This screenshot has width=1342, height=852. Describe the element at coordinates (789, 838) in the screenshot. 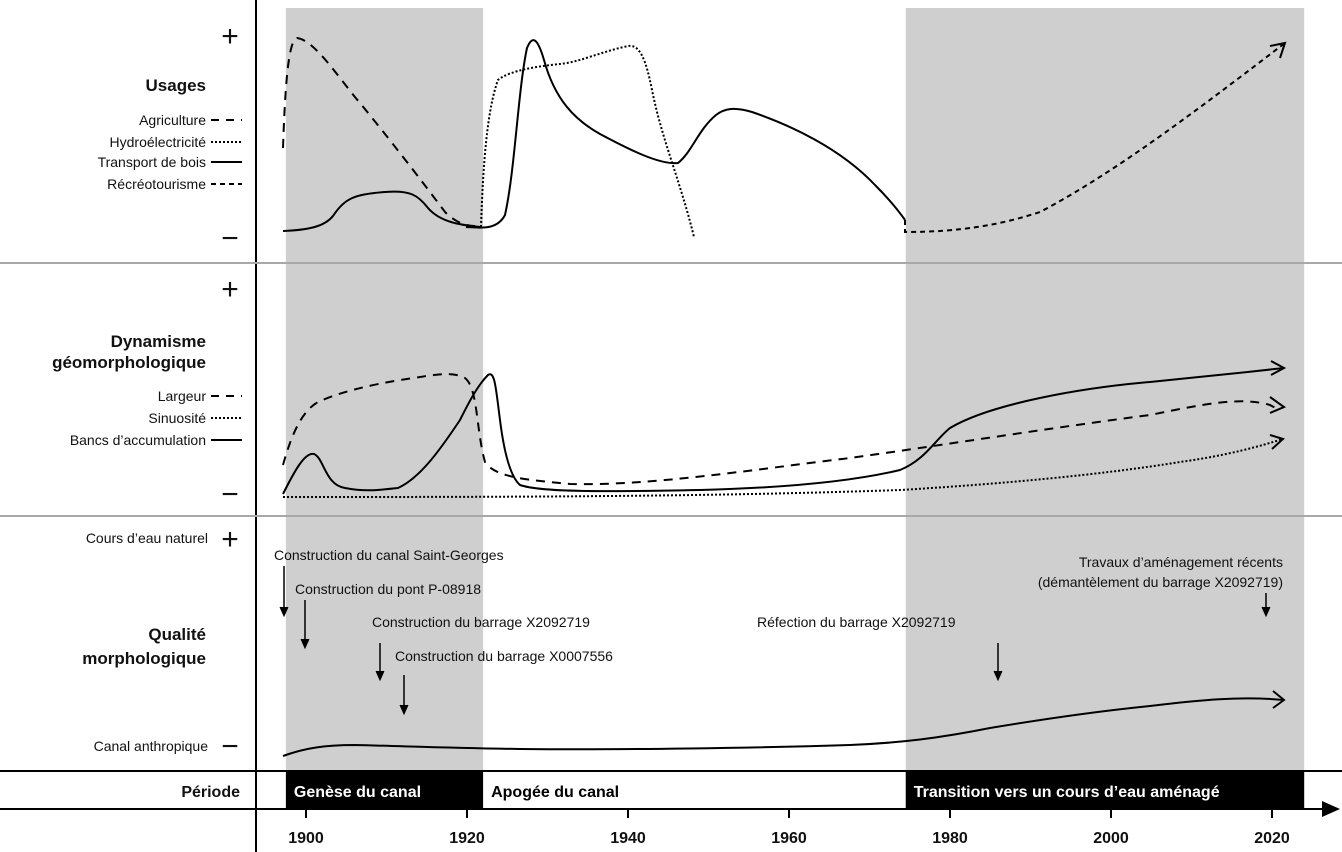

I see `x-tick-label-3: 1960` at that location.